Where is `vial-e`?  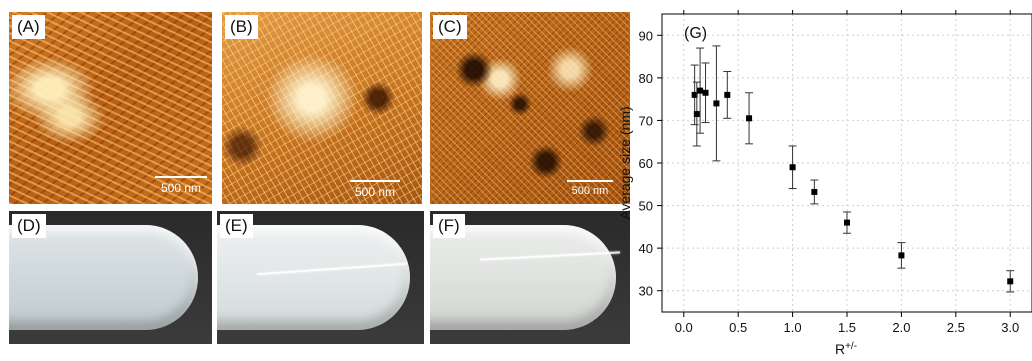 vial-e is located at coordinates (313, 277).